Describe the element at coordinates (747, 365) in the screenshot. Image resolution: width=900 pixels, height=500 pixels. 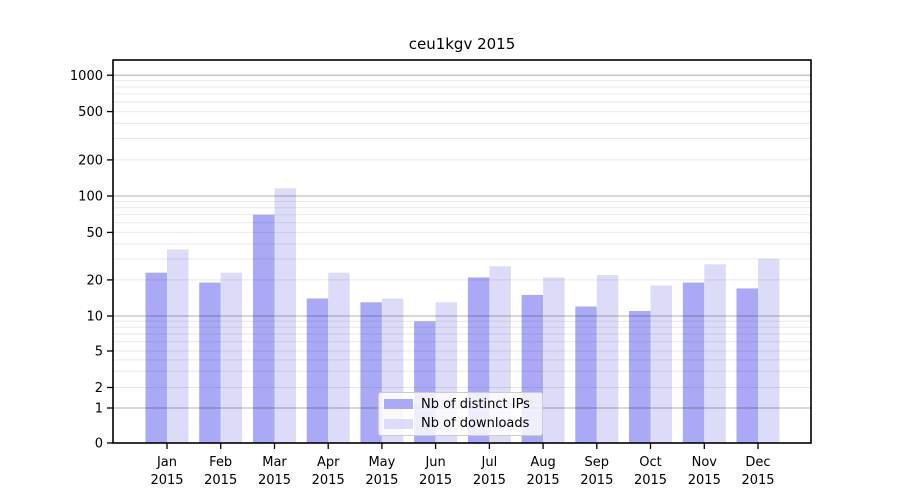
I see `bar-dec-distinct-ips` at that location.